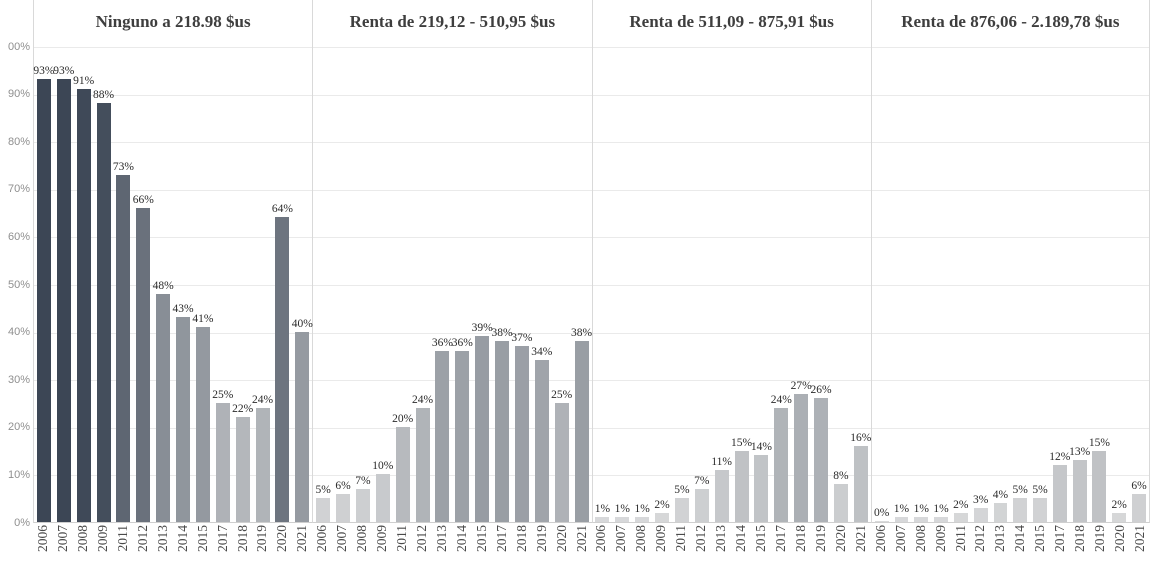 This screenshot has width=1150, height=566. Describe the element at coordinates (1080, 538) in the screenshot. I see `x-cell: 2018` at that location.